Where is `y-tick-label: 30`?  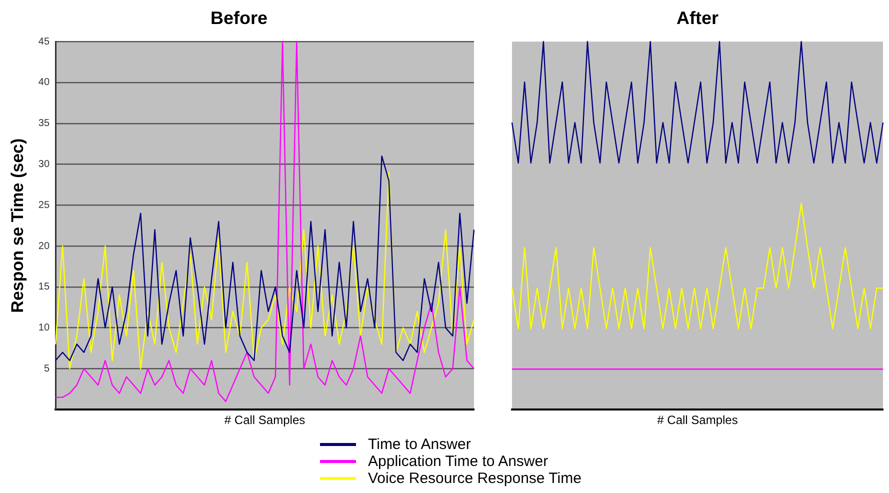 y-tick-label: 30 is located at coordinates (44, 164).